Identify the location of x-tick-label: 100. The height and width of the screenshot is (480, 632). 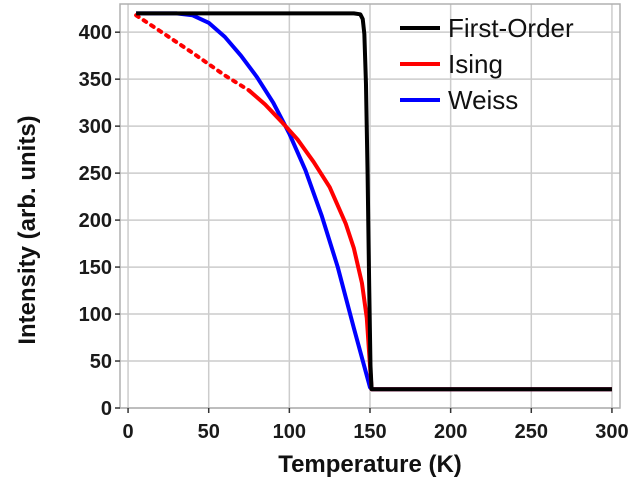
(289, 432).